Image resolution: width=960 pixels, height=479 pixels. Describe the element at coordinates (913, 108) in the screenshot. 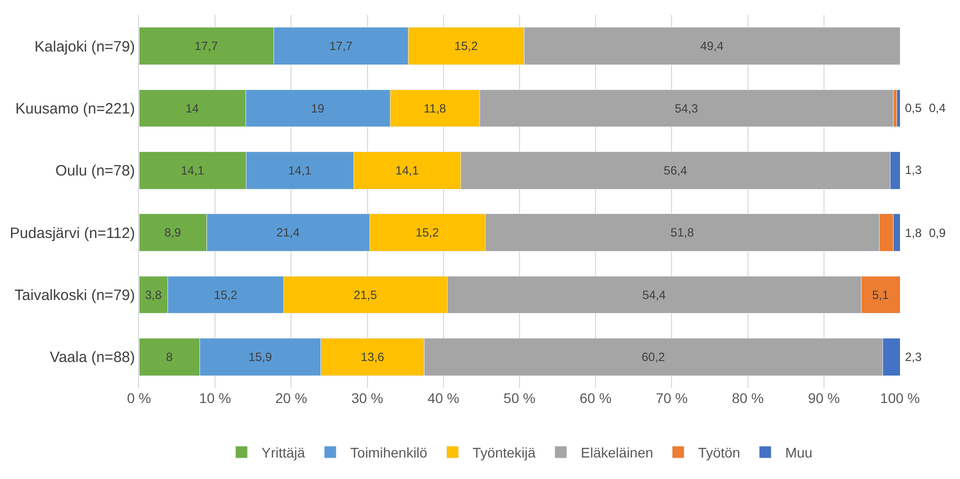

I see `data-label: 0,5` at that location.